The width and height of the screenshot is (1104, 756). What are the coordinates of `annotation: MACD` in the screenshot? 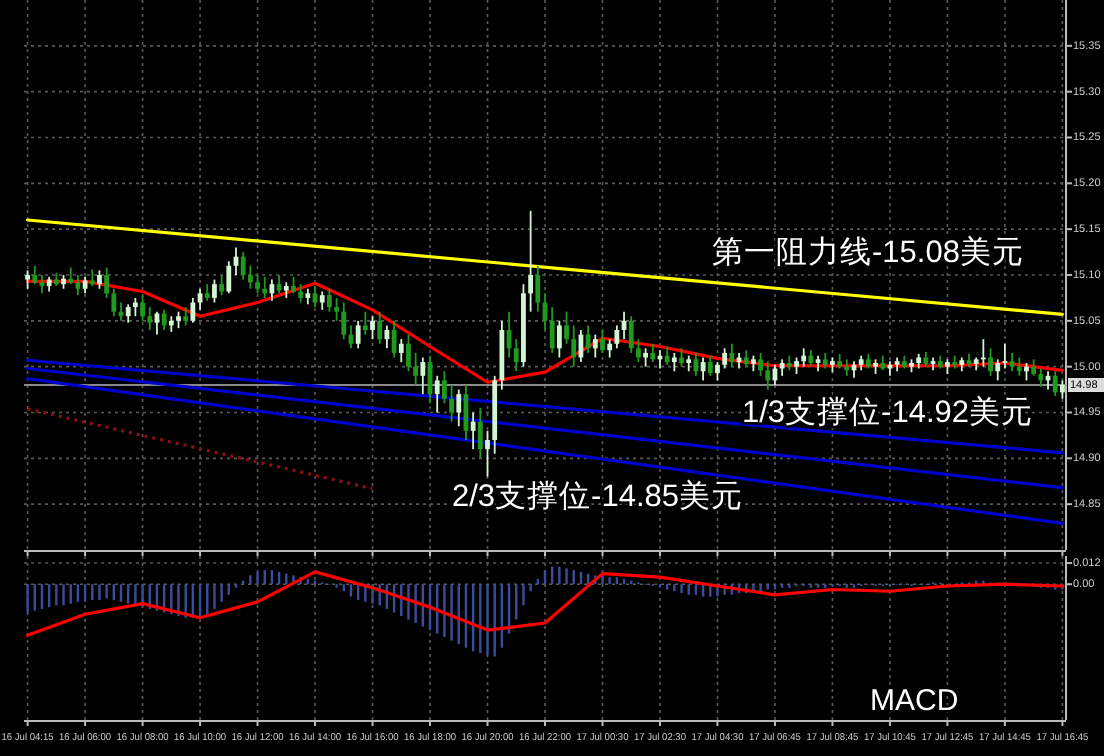 It's located at (914, 700).